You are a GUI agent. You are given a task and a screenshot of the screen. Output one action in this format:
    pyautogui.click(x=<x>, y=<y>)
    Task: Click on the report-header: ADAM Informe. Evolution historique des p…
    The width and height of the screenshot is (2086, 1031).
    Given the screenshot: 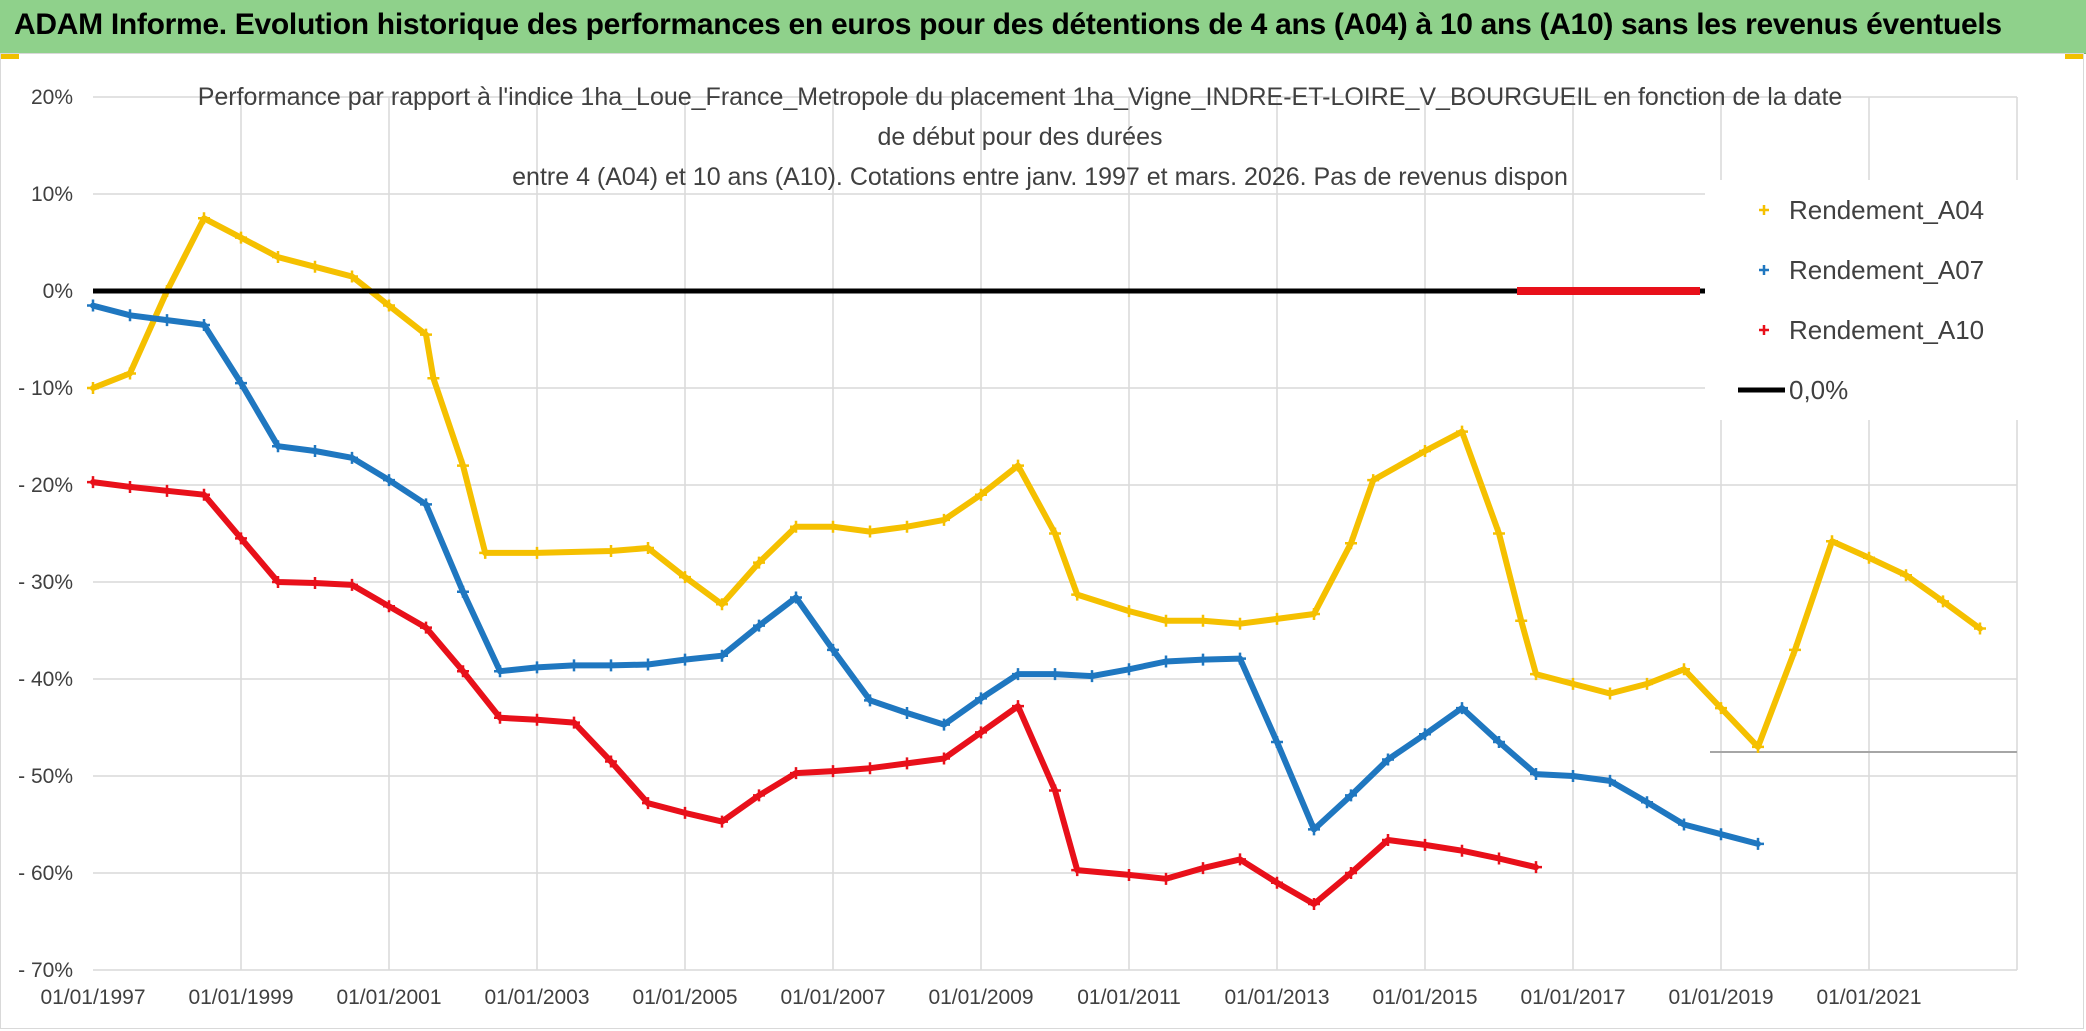 What is the action you would take?
    pyautogui.click(x=1043, y=27)
    